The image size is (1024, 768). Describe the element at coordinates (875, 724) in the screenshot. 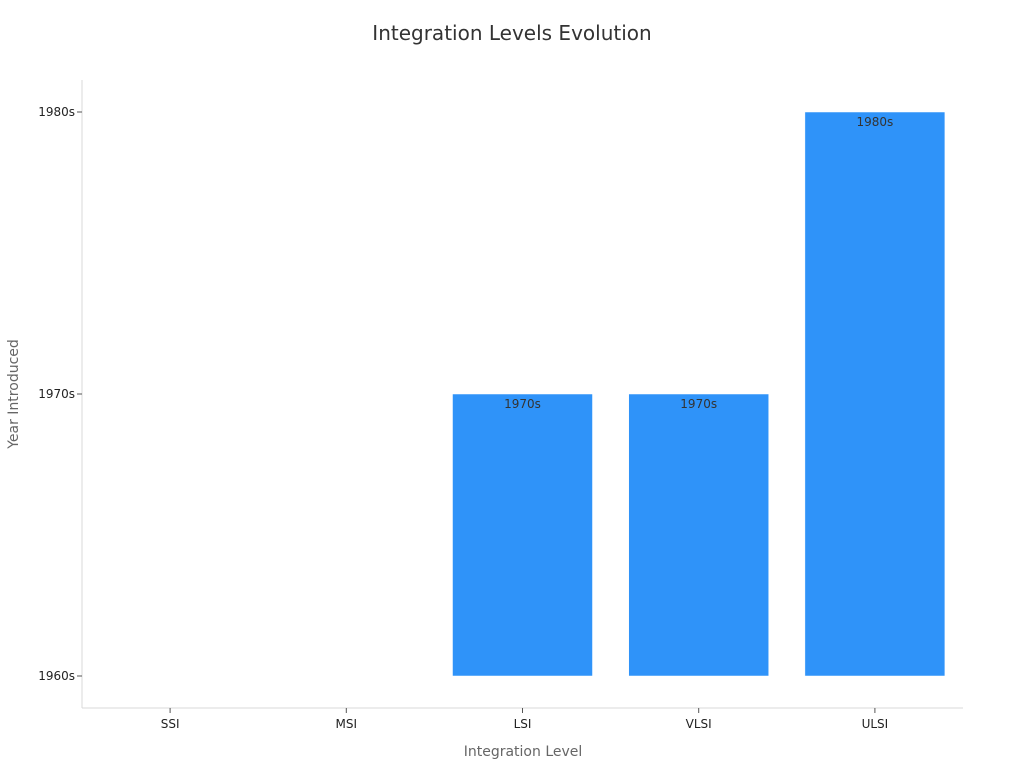

I see `x-tick-label: ULSI` at that location.